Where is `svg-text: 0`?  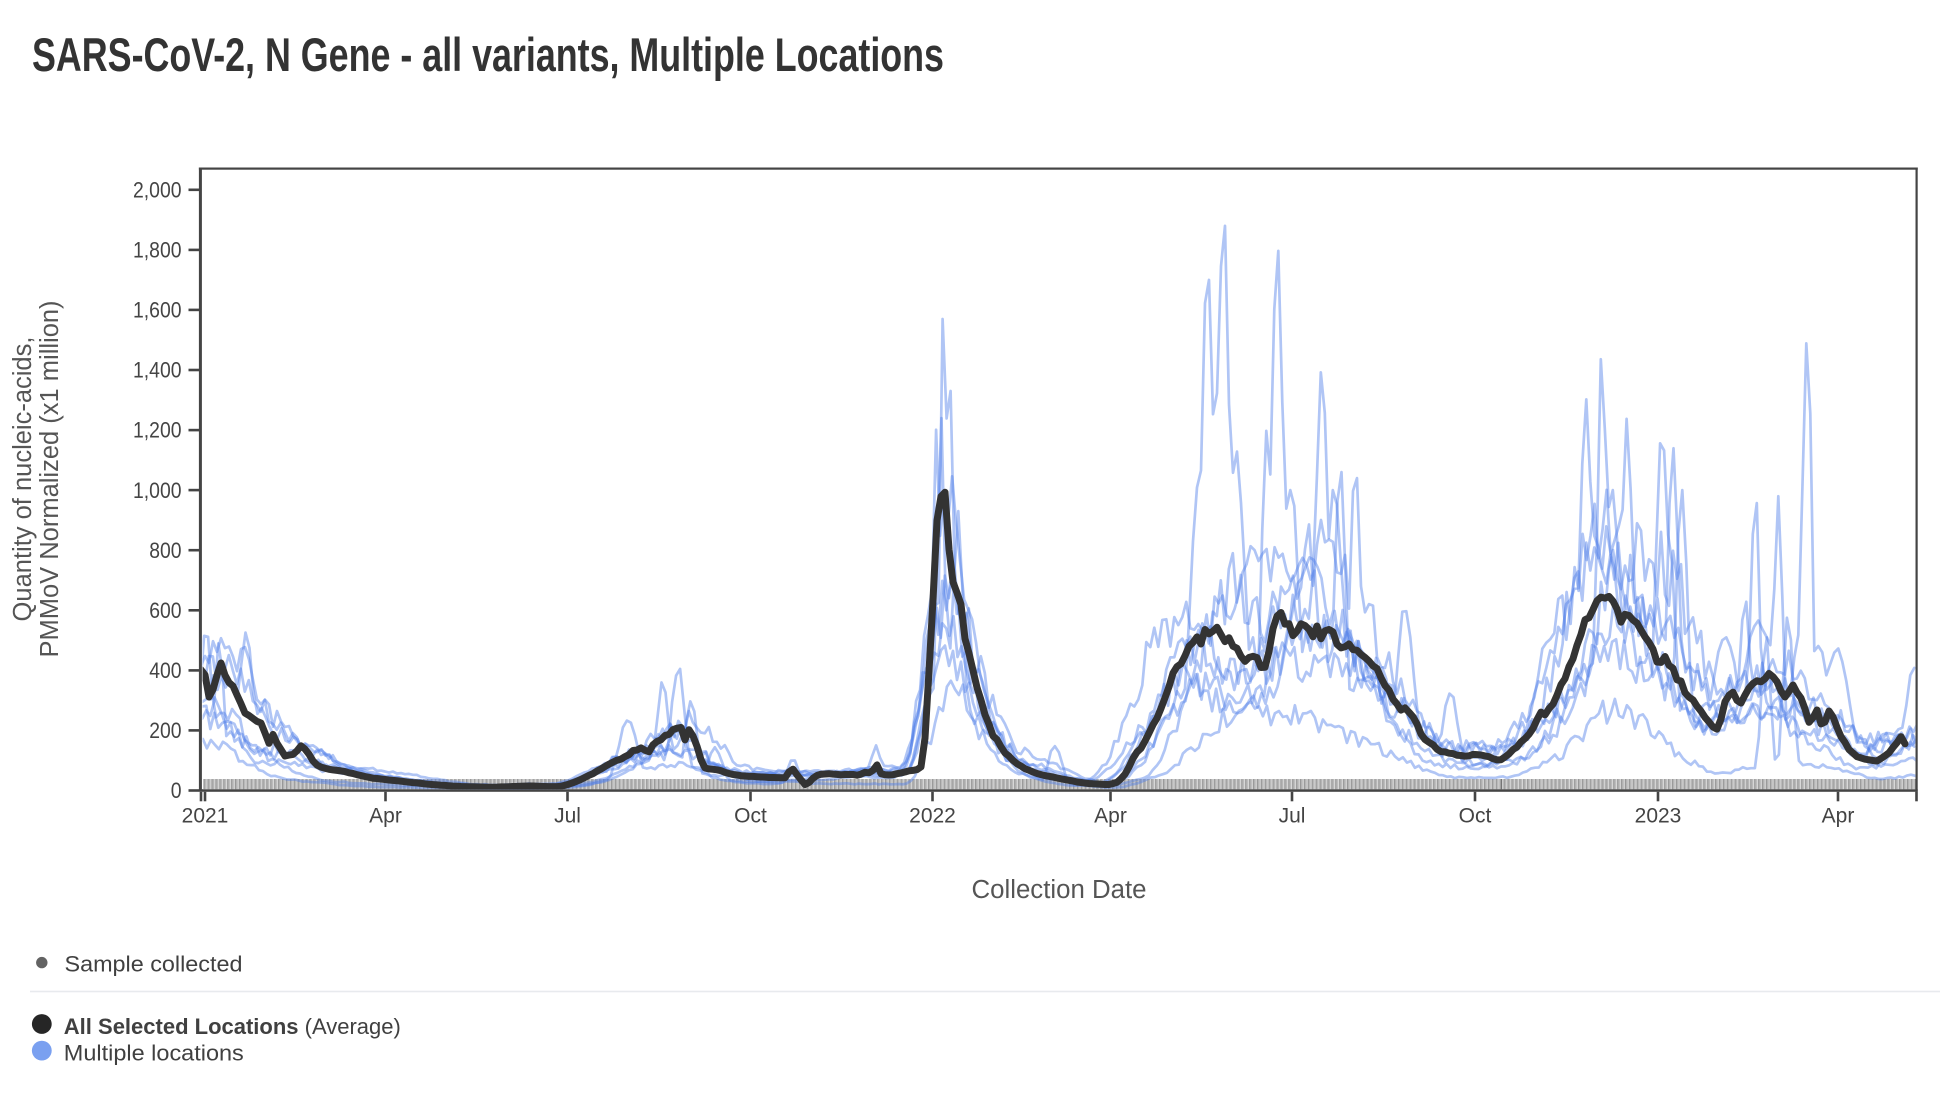 svg-text: 0 is located at coordinates (176, 790).